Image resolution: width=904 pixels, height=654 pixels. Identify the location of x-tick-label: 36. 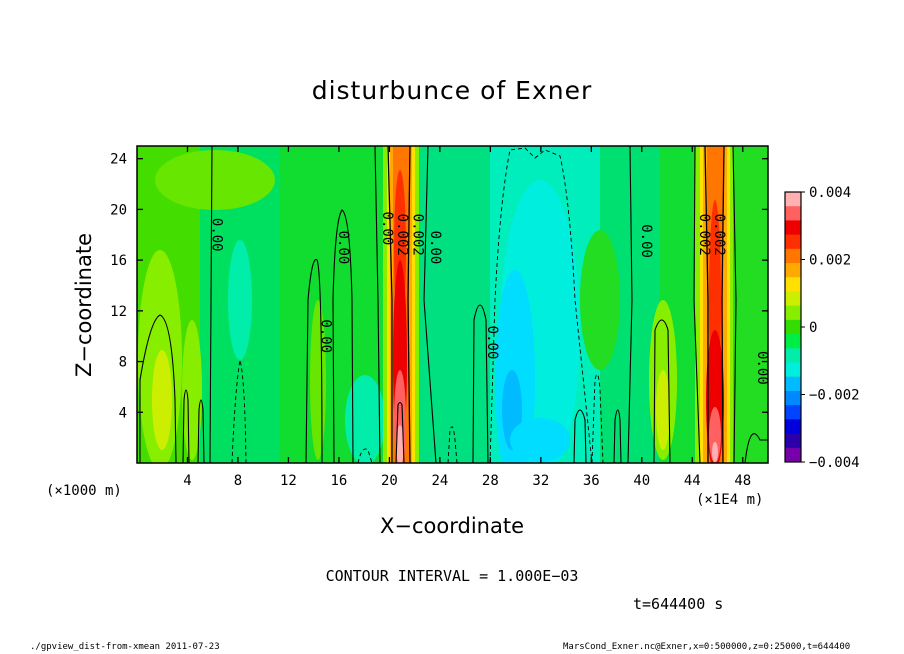
(591, 481).